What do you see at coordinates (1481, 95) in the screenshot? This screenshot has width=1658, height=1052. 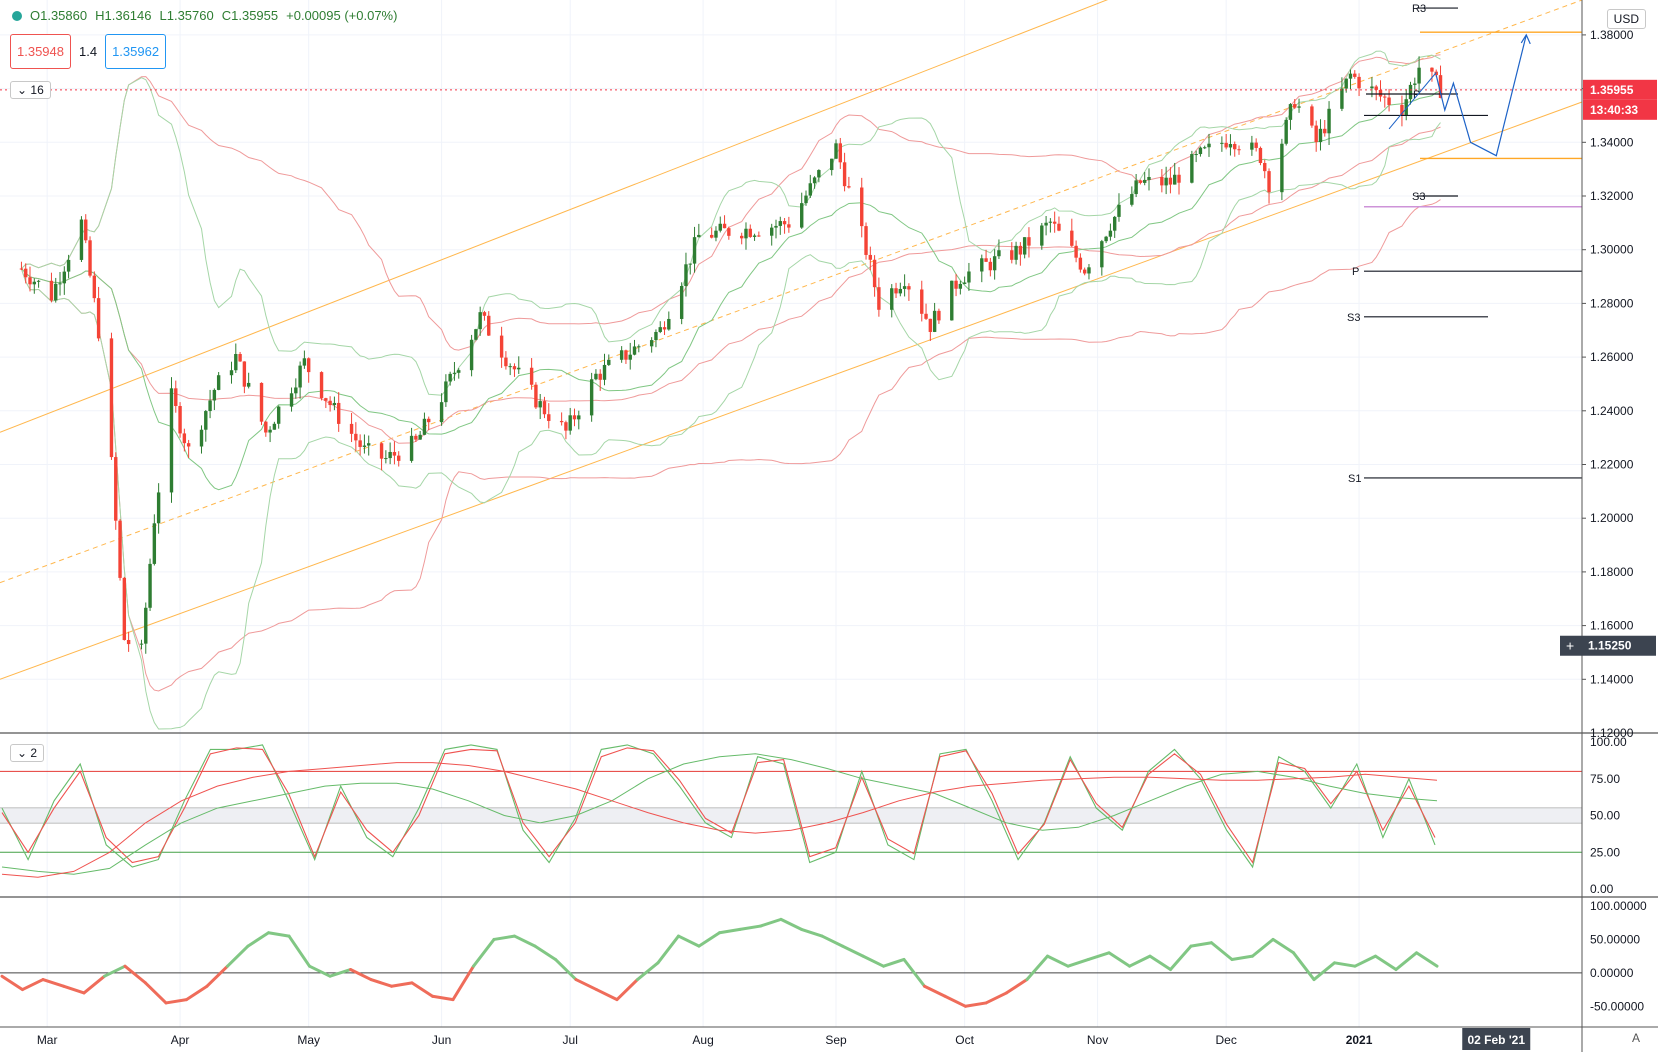 I see `forecast-path` at bounding box center [1481, 95].